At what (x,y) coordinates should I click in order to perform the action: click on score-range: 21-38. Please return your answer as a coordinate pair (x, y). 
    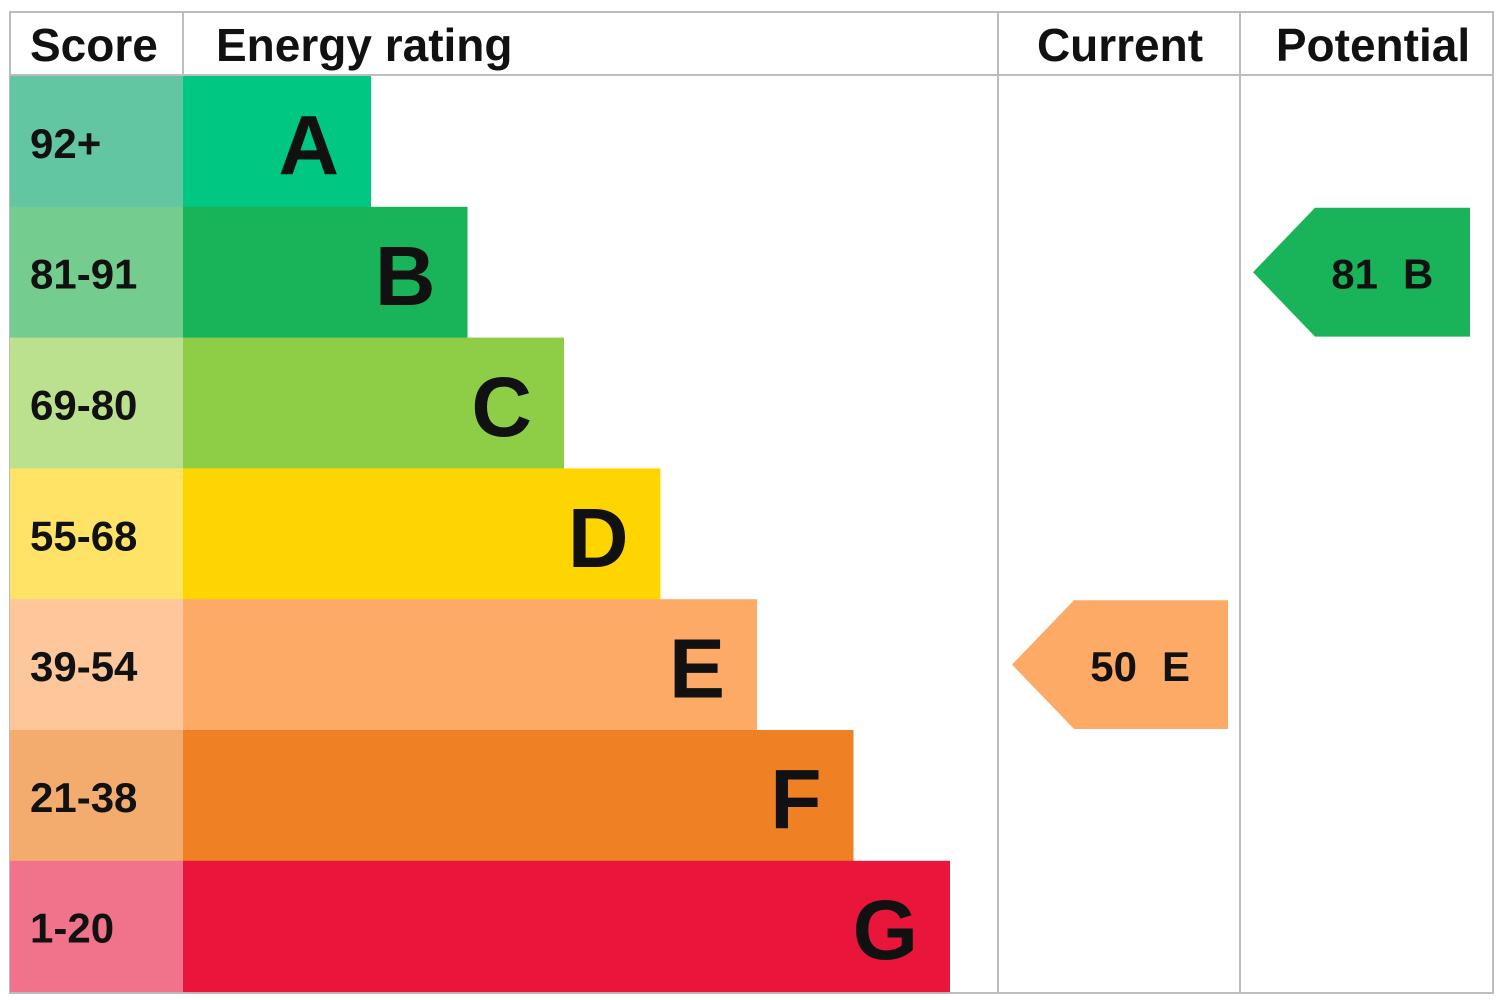
    Looking at the image, I should click on (83, 797).